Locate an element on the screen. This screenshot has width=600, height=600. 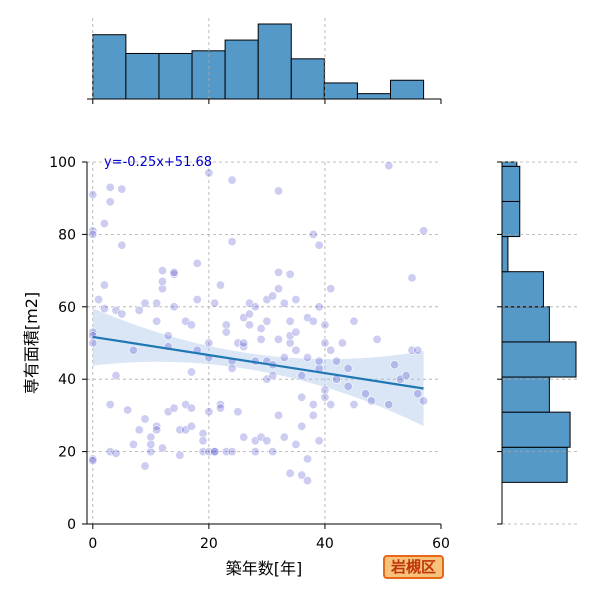
x-tick-label: 20 is located at coordinates (209, 544).